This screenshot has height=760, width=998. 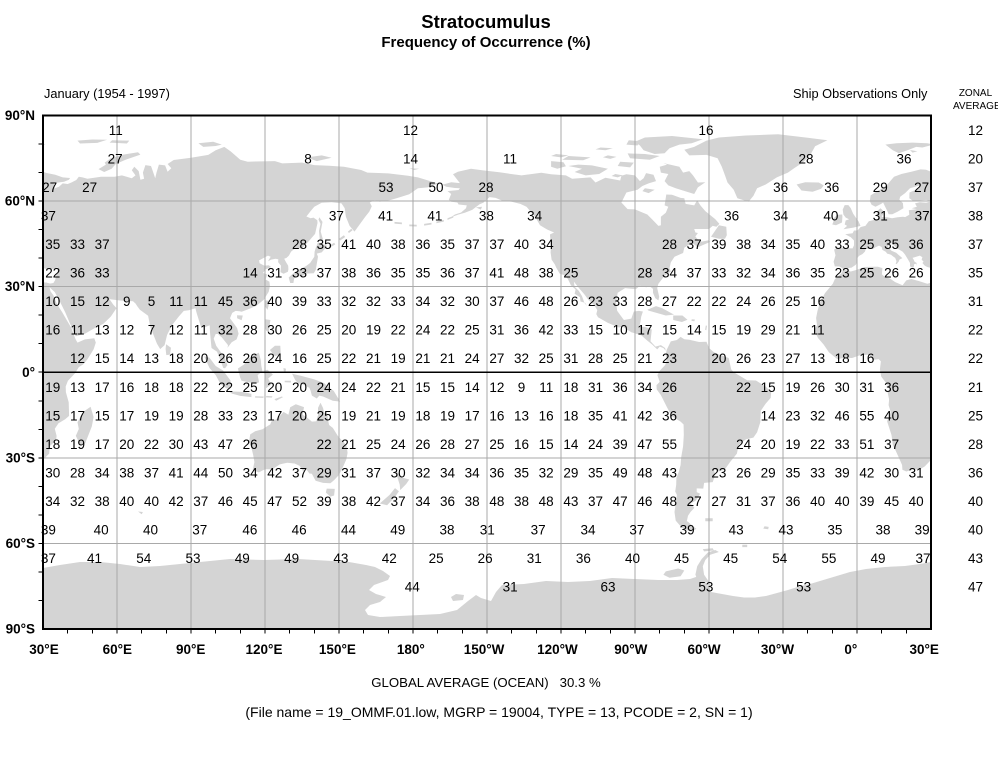 What do you see at coordinates (570, 472) in the screenshot?
I see `svg-text: 29` at bounding box center [570, 472].